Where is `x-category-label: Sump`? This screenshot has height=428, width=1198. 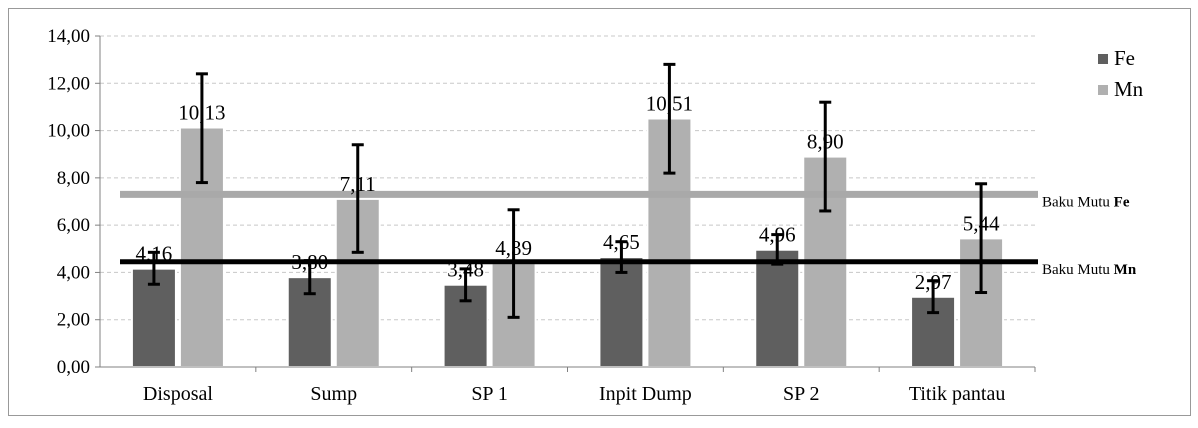
x-category-label: Sump is located at coordinates (333, 394).